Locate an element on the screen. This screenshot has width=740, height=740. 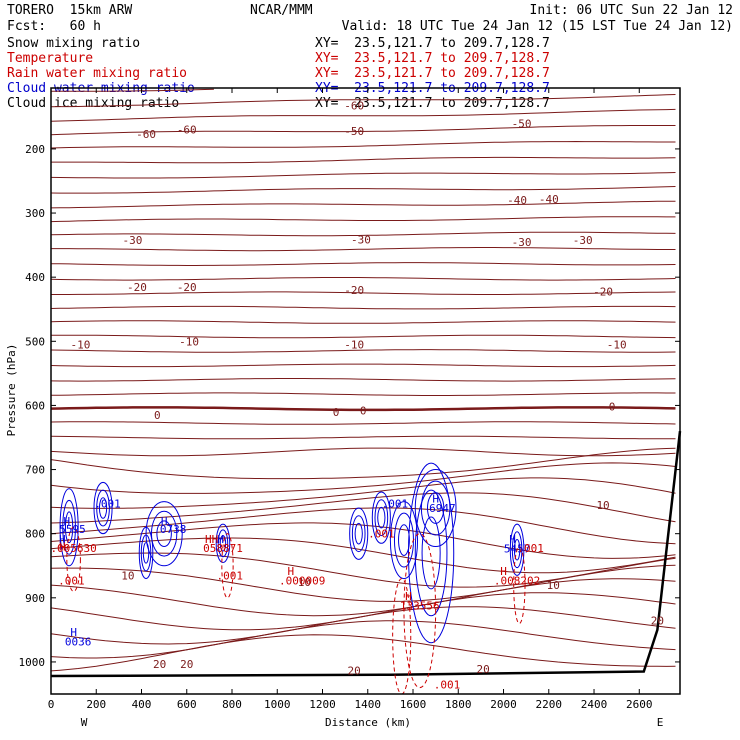
x-tick-label-7: 1400 is located at coordinates (368, 704).